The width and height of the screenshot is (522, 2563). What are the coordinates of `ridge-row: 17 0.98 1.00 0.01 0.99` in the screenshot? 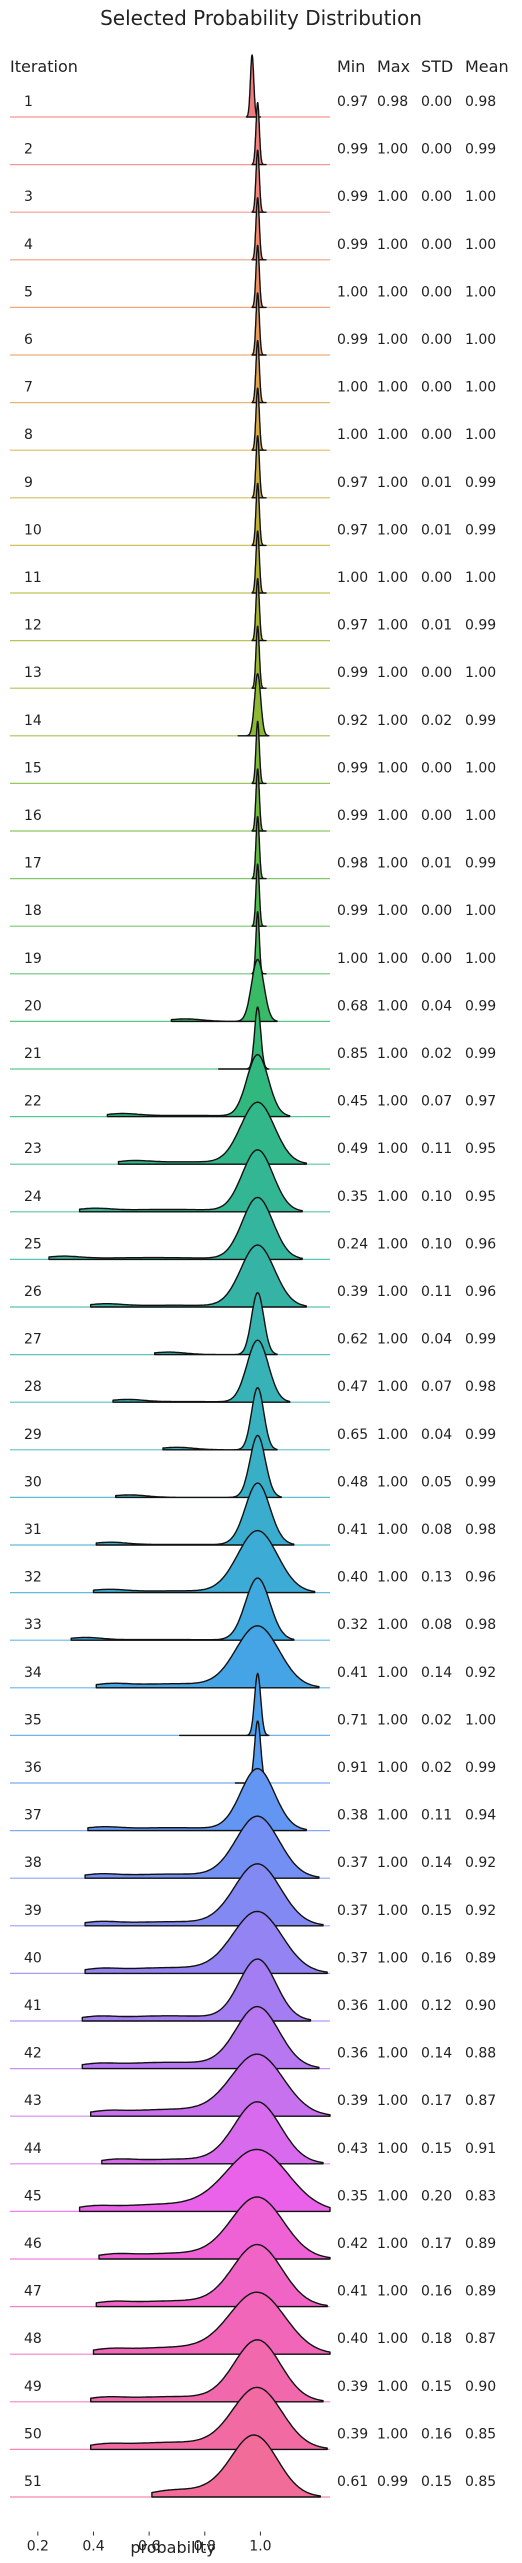 It's located at (253, 847).